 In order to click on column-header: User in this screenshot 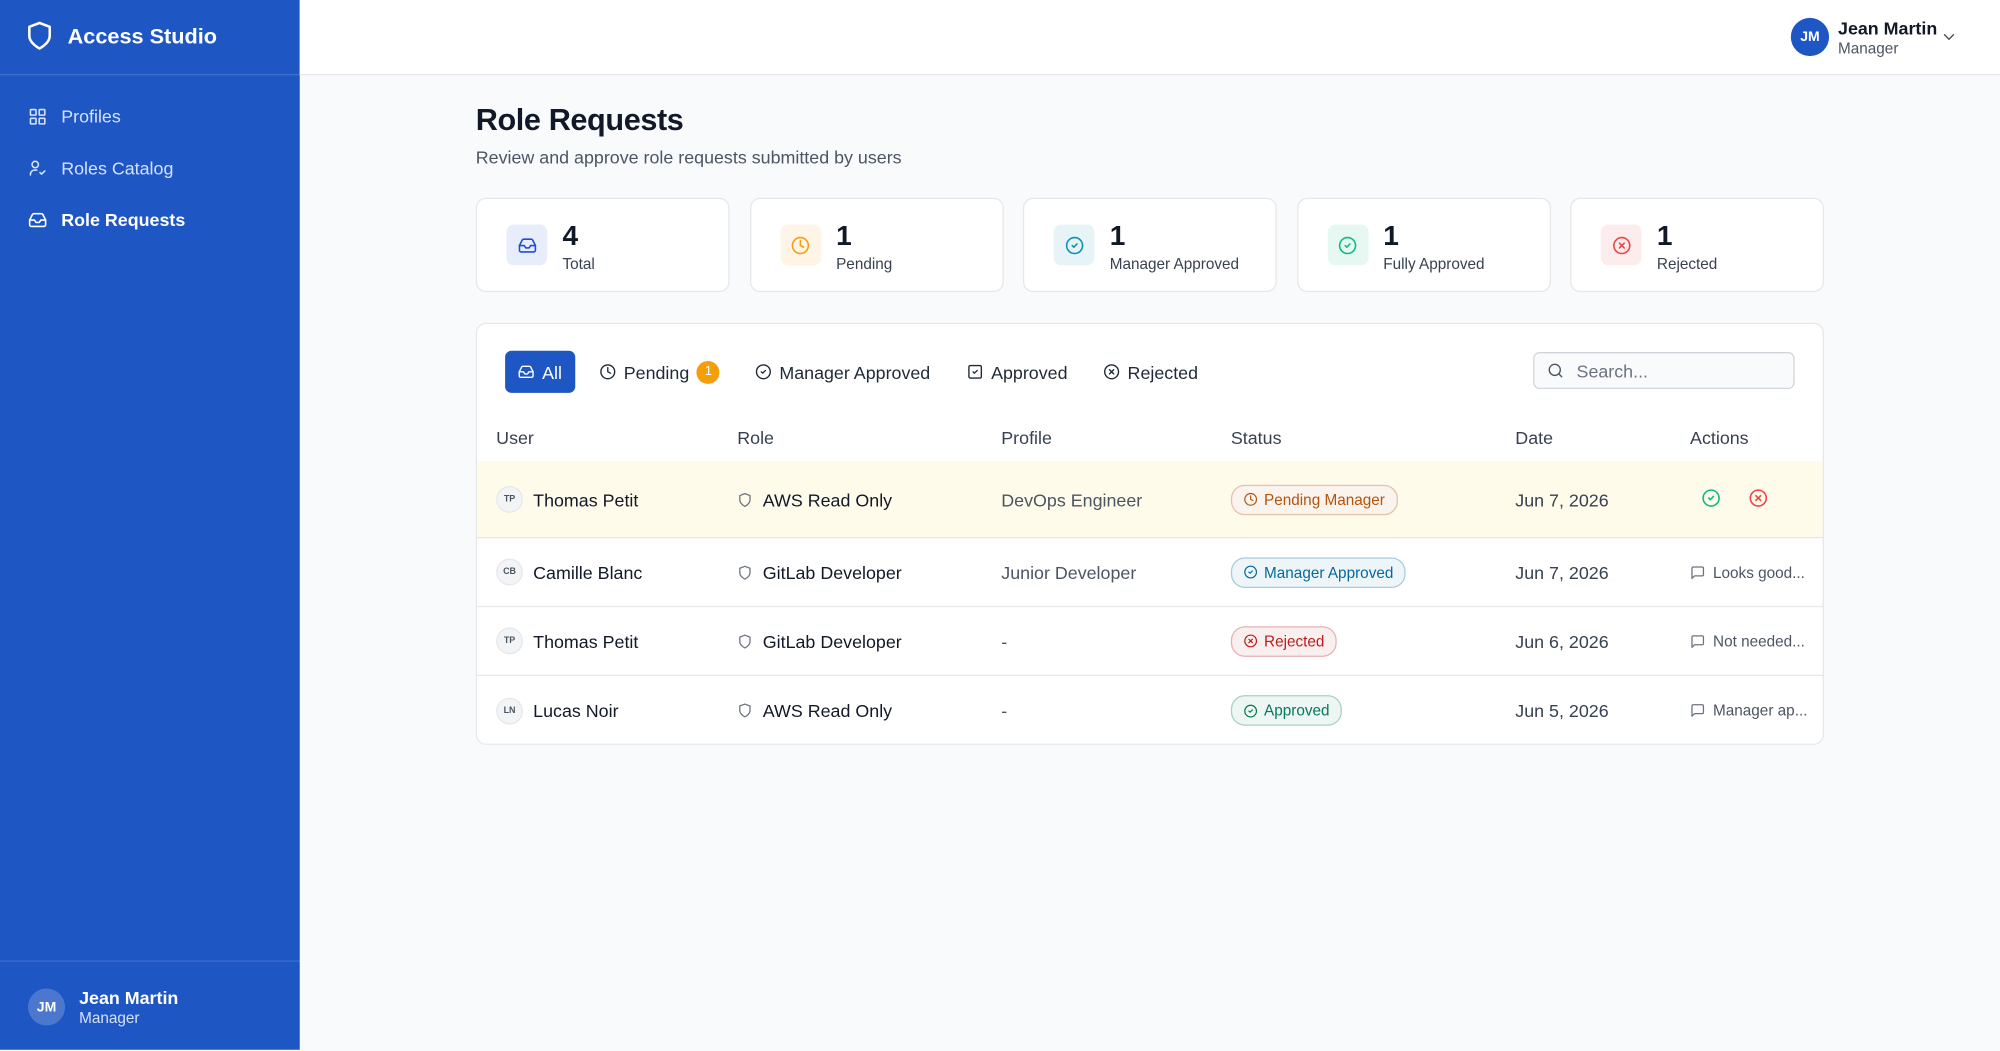, I will do `click(515, 437)`.